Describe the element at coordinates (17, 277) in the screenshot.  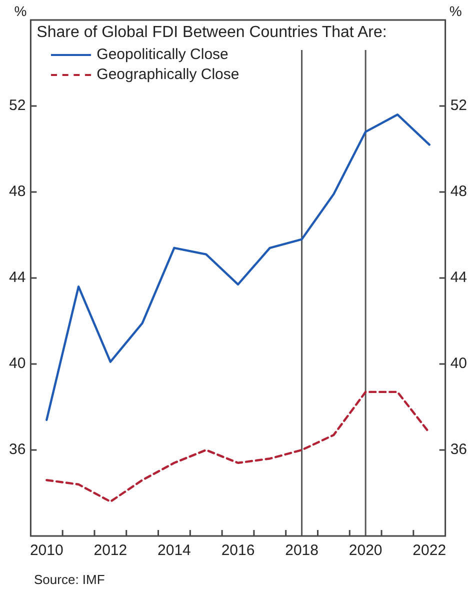
I see `y-tick-label: 44` at that location.